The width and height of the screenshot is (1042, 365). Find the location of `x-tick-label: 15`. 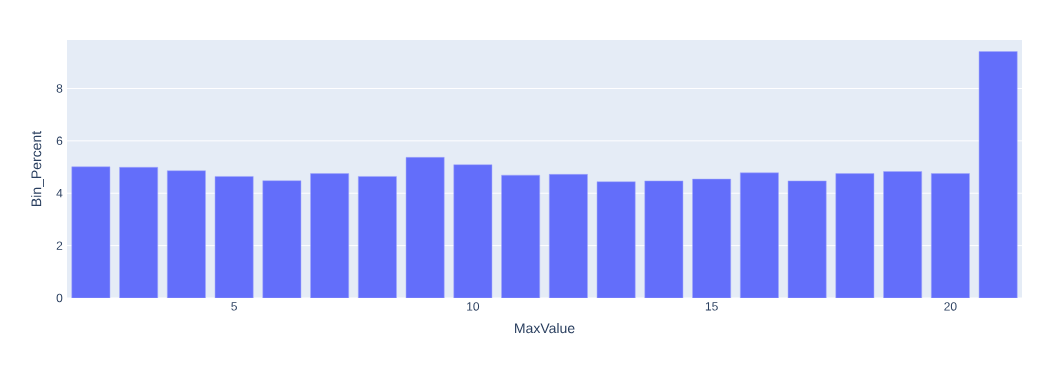

x-tick-label: 15 is located at coordinates (711, 306).